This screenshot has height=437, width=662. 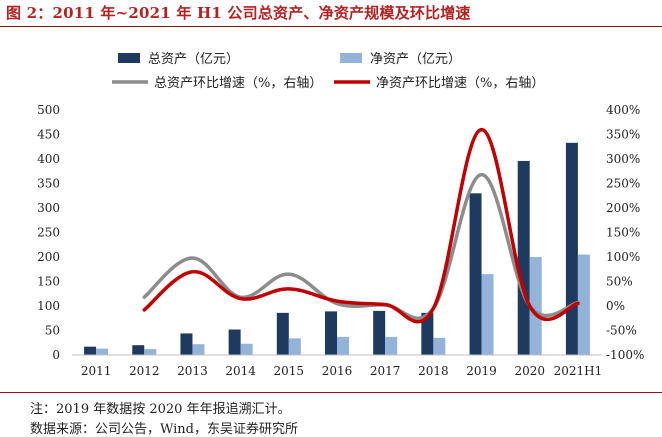 What do you see at coordinates (48, 208) in the screenshot?
I see `y-left-tick-label: 300` at bounding box center [48, 208].